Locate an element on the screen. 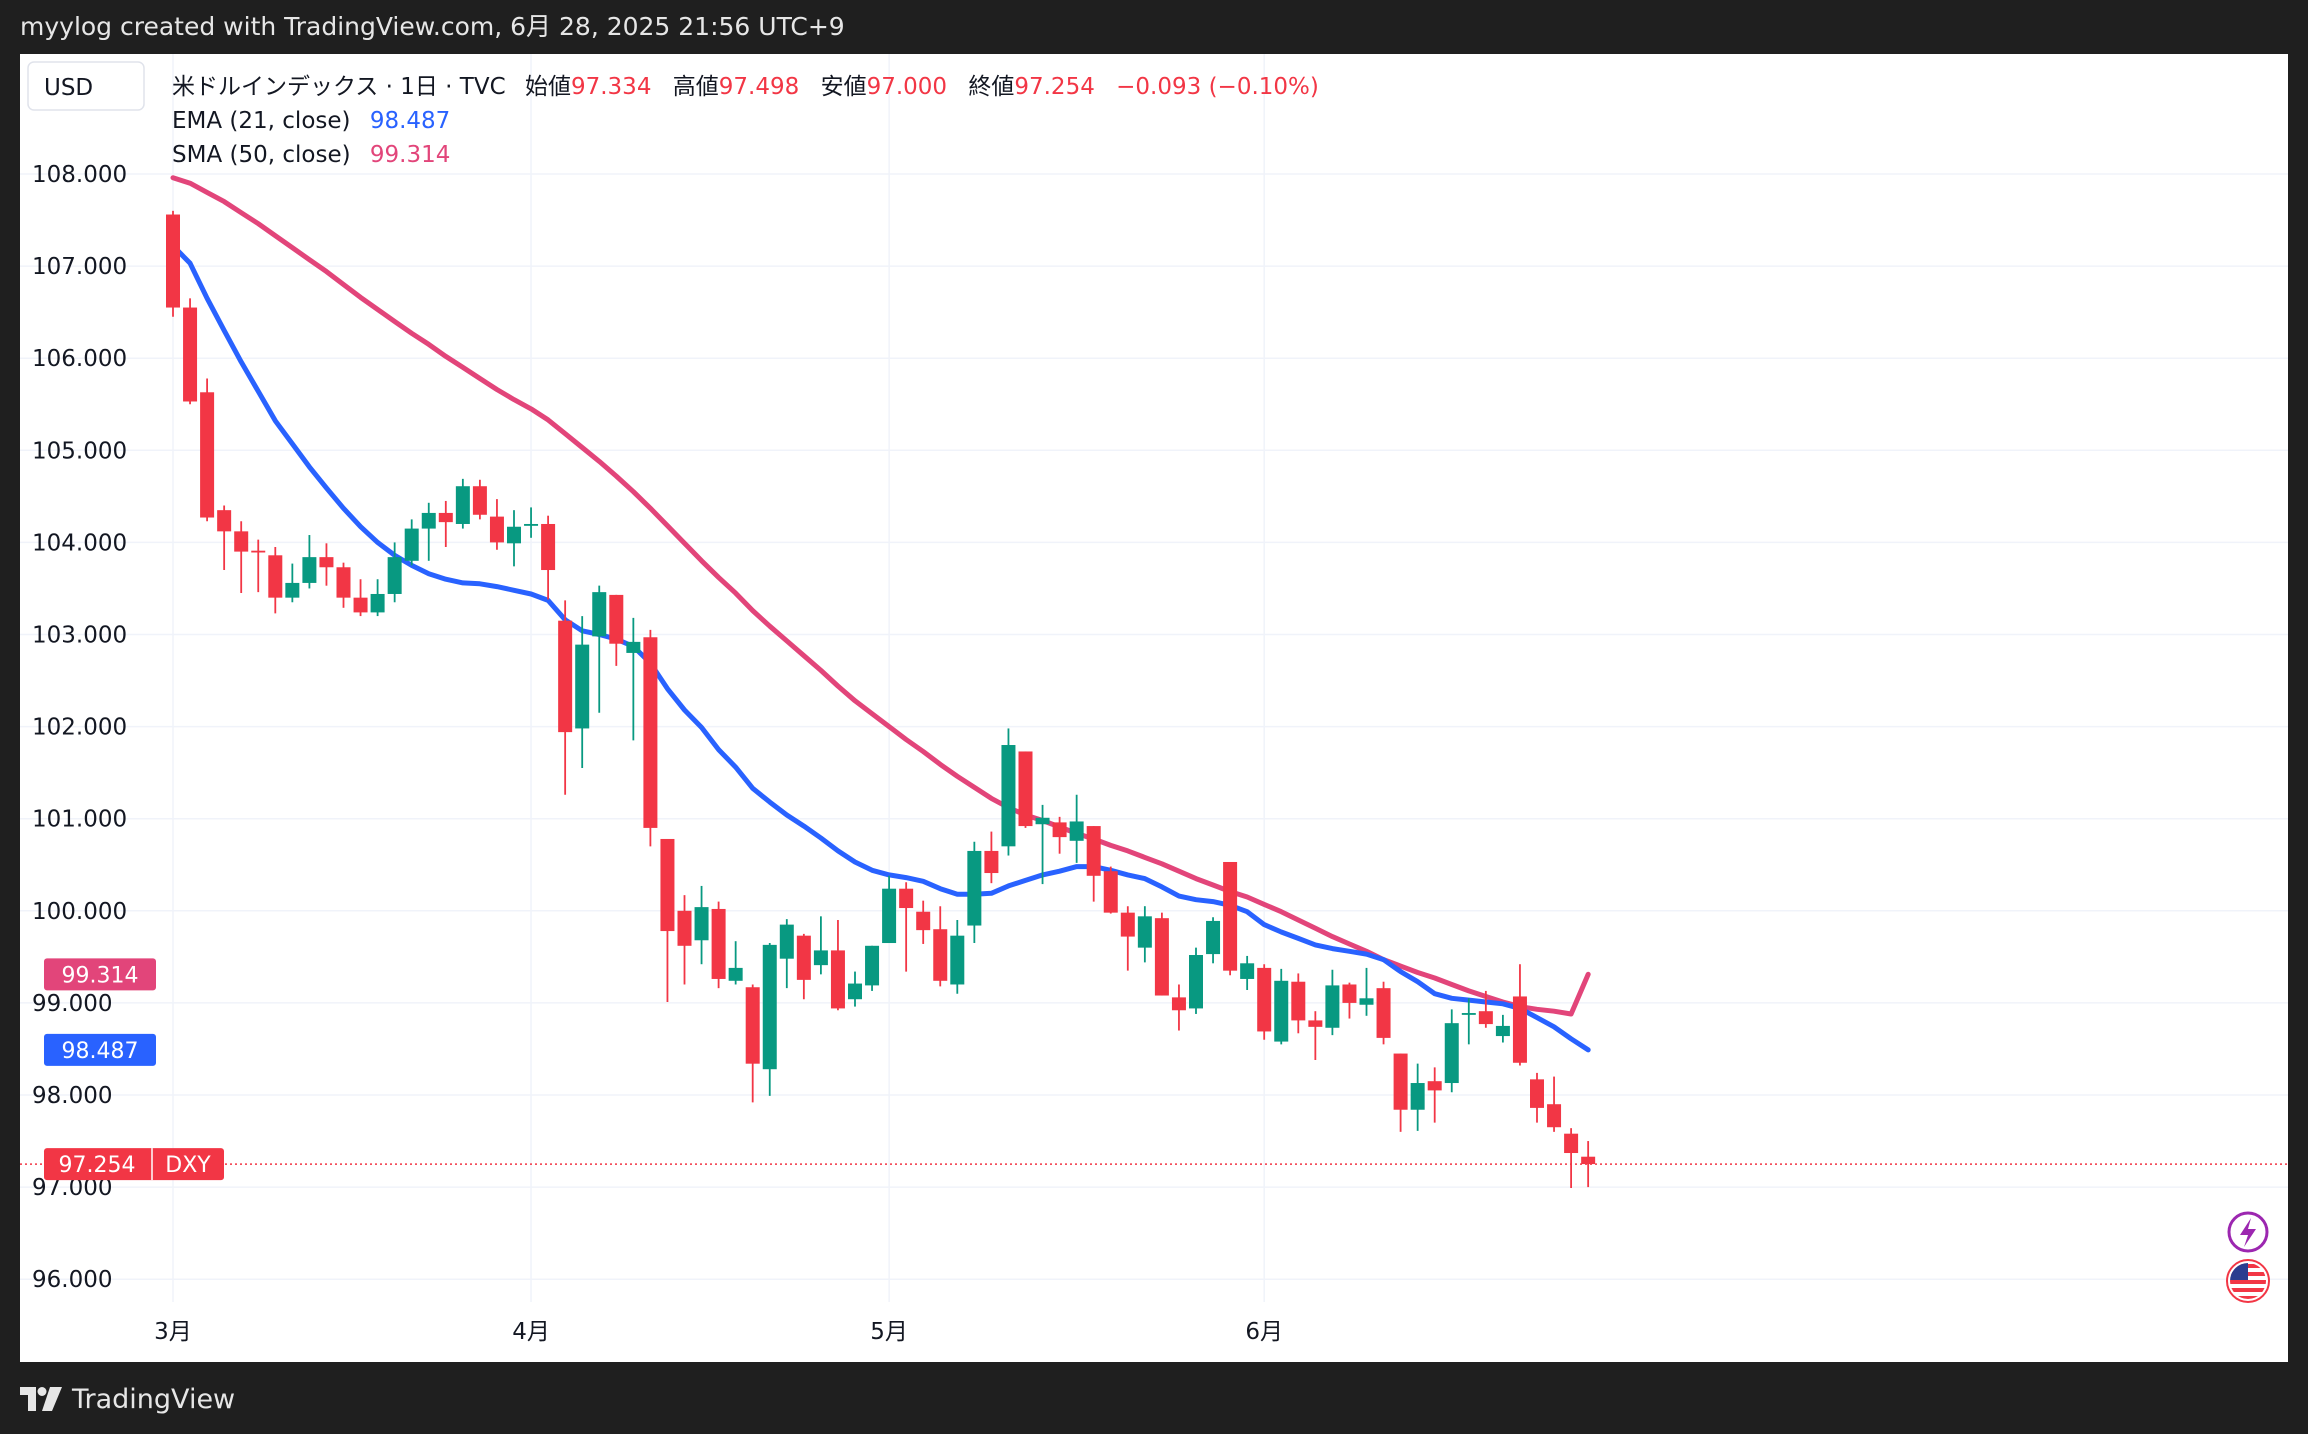  y-tick-label: 105.000 is located at coordinates (79, 451).